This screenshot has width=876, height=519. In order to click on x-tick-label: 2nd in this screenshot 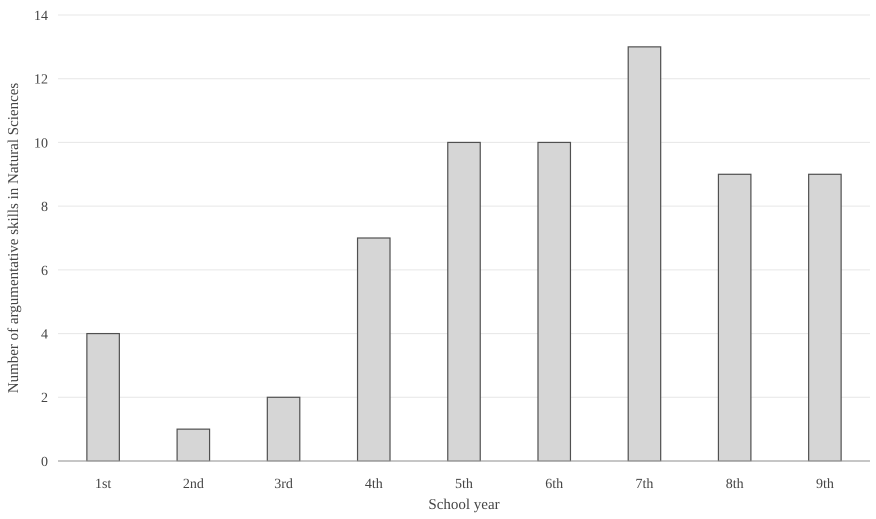, I will do `click(193, 484)`.